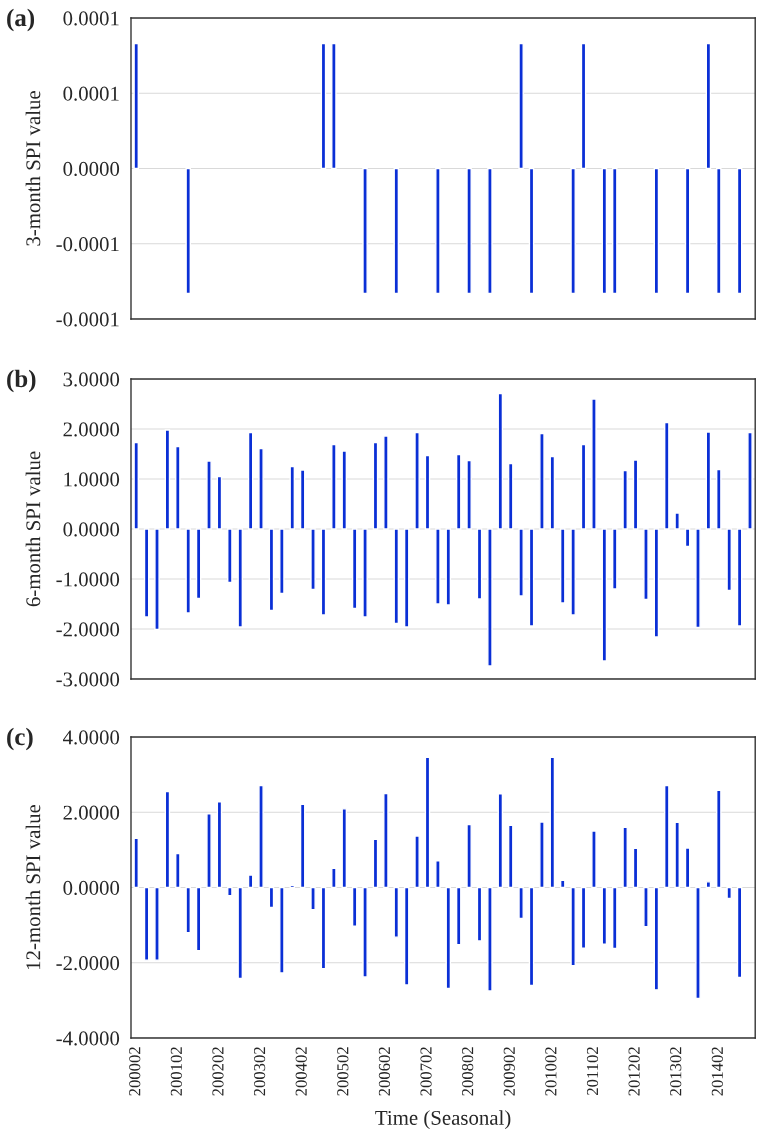  Describe the element at coordinates (426, 1071) in the screenshot. I see `x-tick-label: 200702` at that location.